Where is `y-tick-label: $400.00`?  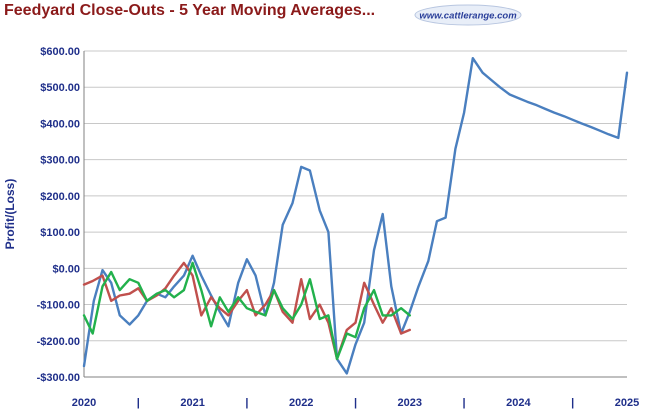
y-tick-label: $400.00 is located at coordinates (60, 124).